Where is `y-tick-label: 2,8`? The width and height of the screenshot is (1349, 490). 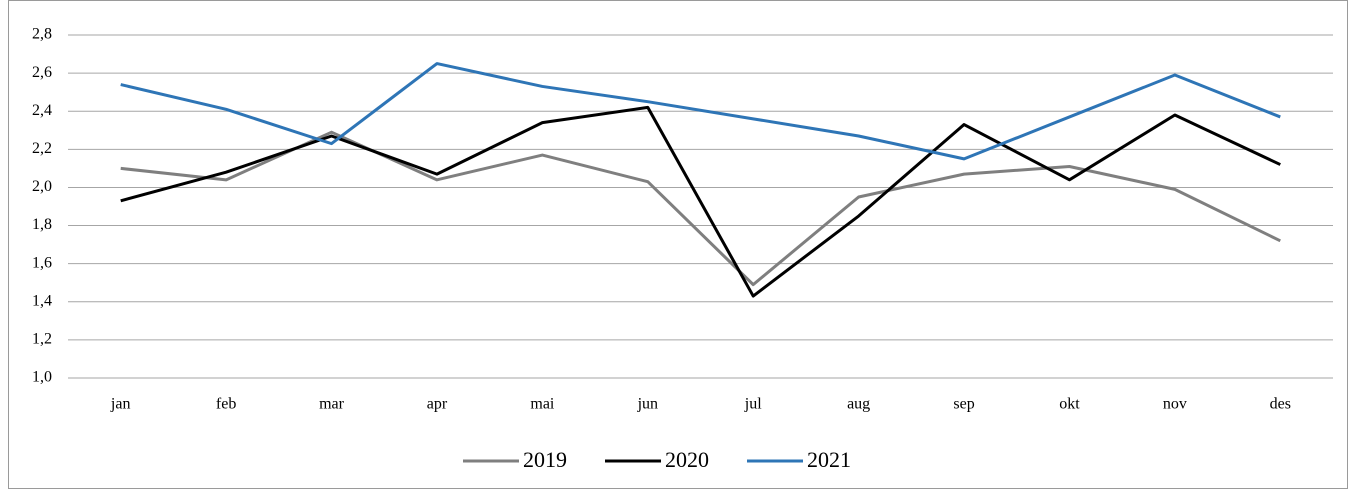 y-tick-label: 2,8 is located at coordinates (42, 34).